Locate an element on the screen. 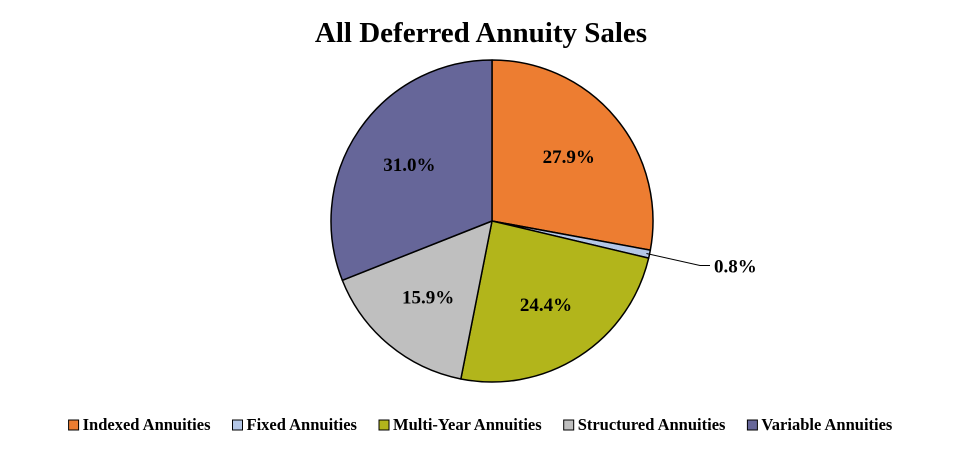 The height and width of the screenshot is (453, 961). pie-data-labels: 27.9% 0.8% 24.4% 15.9% 31.0% is located at coordinates (569, 231).